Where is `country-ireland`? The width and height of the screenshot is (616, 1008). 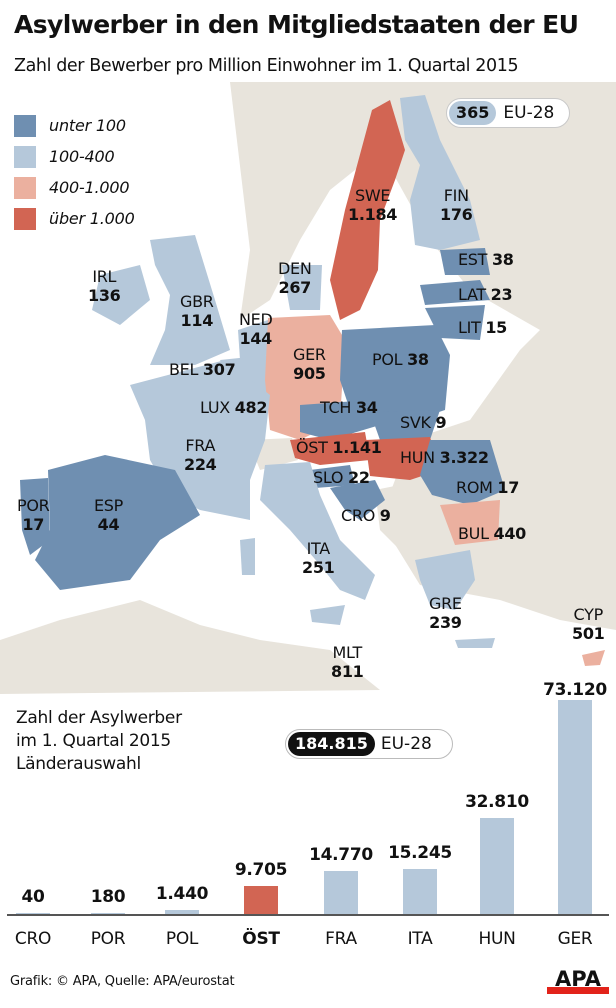
country-ireland is located at coordinates (121, 295).